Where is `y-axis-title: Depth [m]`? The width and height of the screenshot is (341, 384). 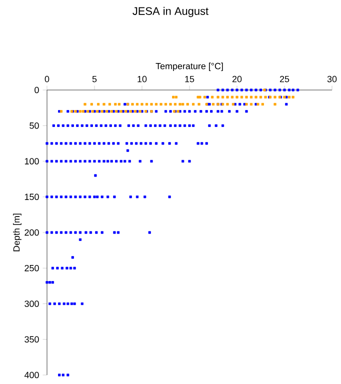 y-axis-title: Depth [m] is located at coordinates (17, 233).